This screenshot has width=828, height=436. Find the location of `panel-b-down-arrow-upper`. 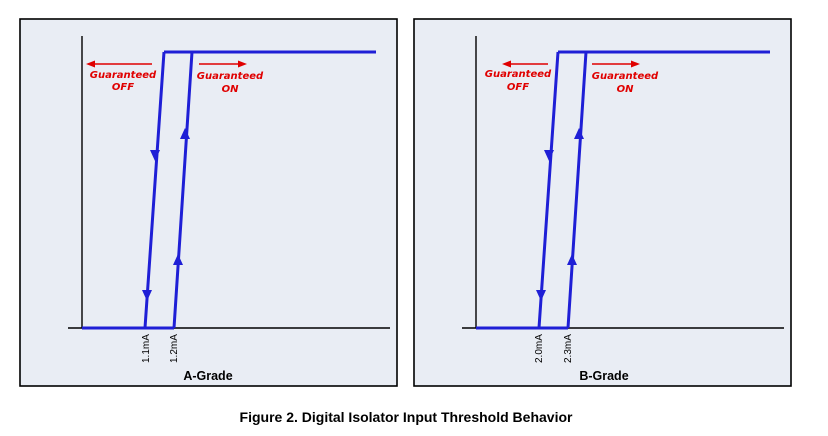

panel-b-down-arrow-upper is located at coordinates (549, 155).